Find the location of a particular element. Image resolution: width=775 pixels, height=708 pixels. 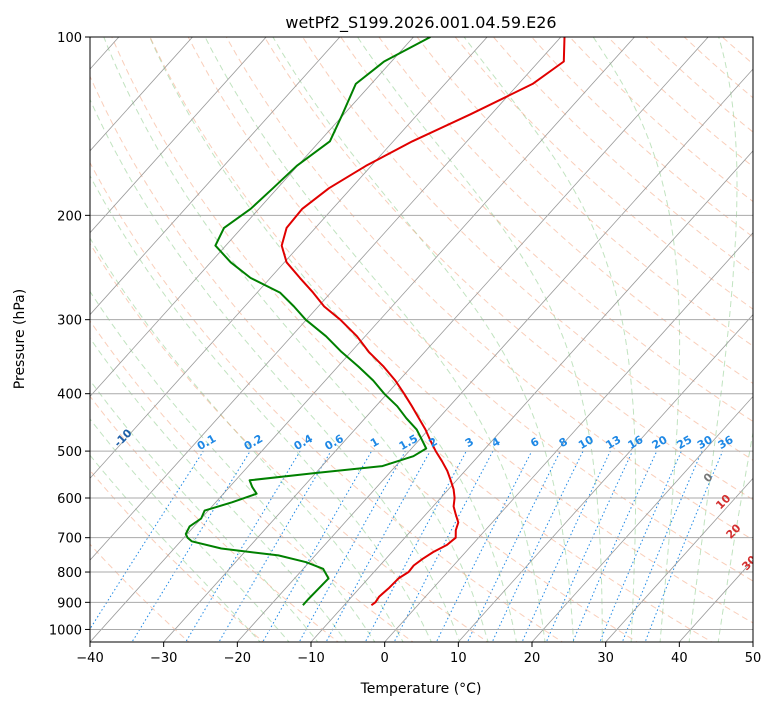

y-tick-label: 600 is located at coordinates (69, 499).